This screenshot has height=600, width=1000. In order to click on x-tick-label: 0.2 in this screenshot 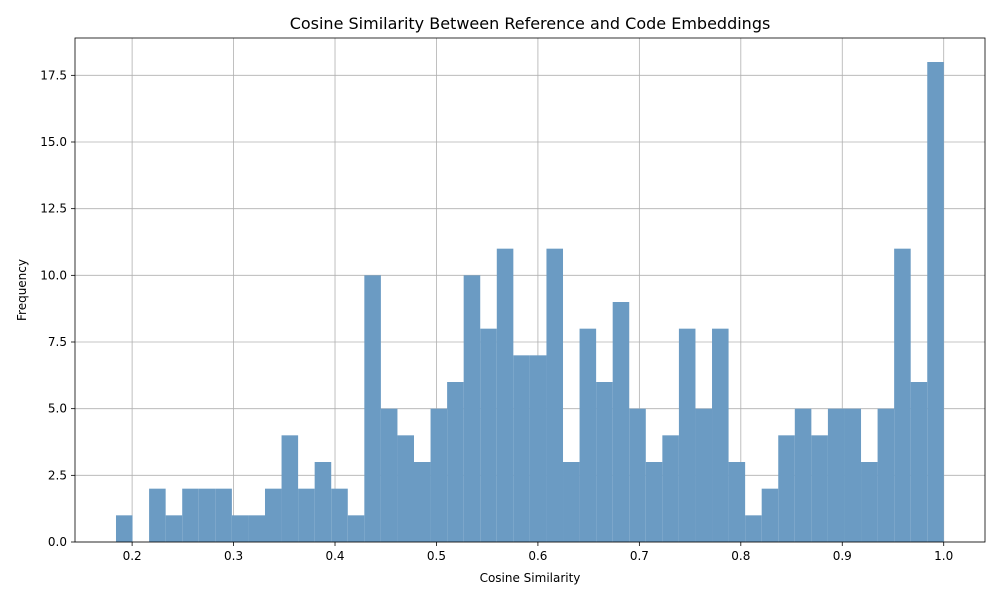, I will do `click(132, 556)`.